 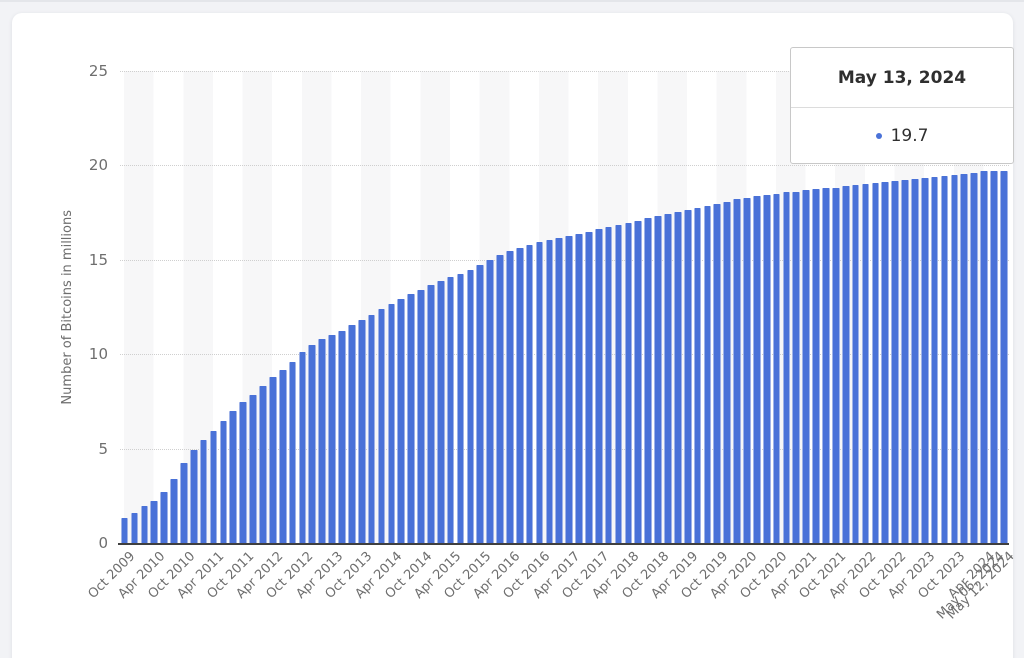 What do you see at coordinates (608, 384) in the screenshot?
I see `bar-dec-2017` at bounding box center [608, 384].